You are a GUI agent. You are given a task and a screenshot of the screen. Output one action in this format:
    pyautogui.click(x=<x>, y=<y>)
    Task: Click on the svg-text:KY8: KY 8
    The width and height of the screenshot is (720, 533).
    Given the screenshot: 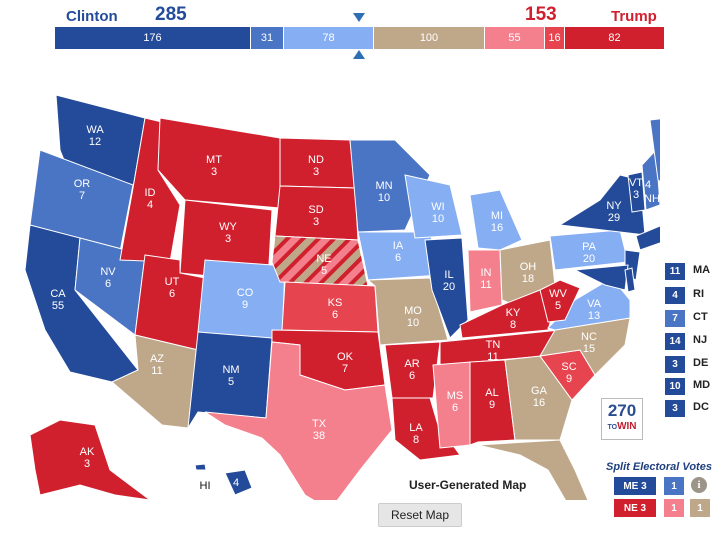 What is the action you would take?
    pyautogui.click(x=513, y=319)
    